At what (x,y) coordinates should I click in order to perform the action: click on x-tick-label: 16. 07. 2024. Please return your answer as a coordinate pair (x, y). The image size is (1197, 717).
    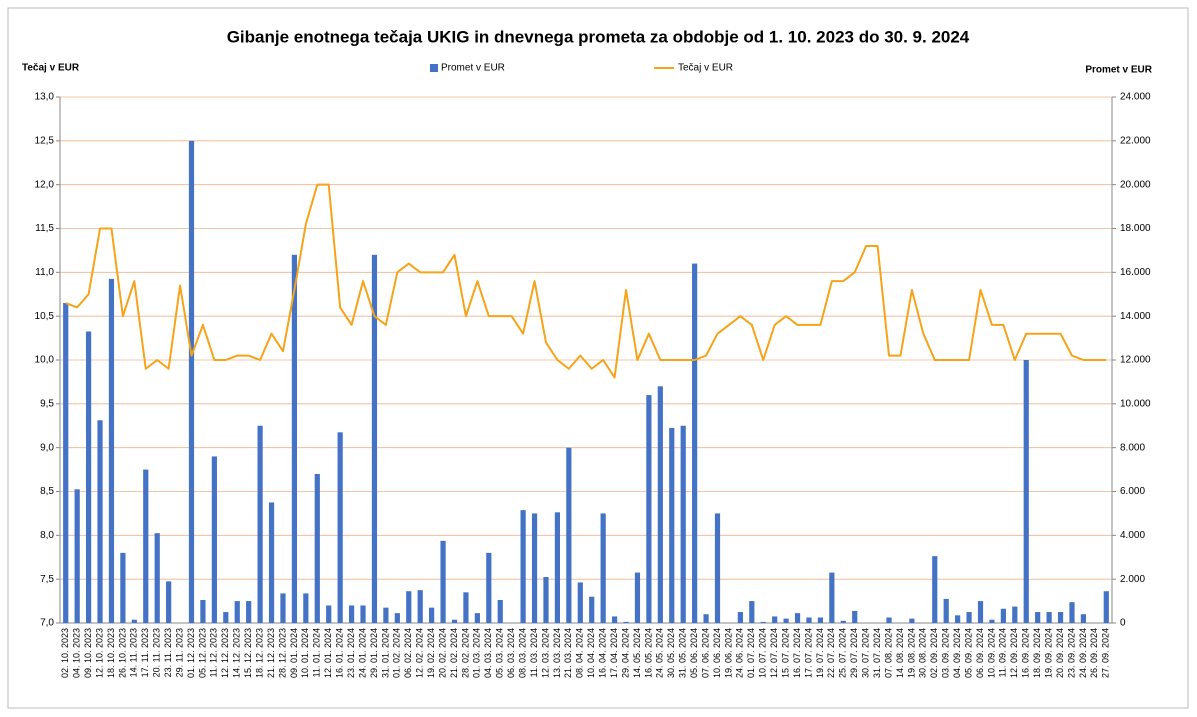
    Looking at the image, I should click on (797, 653).